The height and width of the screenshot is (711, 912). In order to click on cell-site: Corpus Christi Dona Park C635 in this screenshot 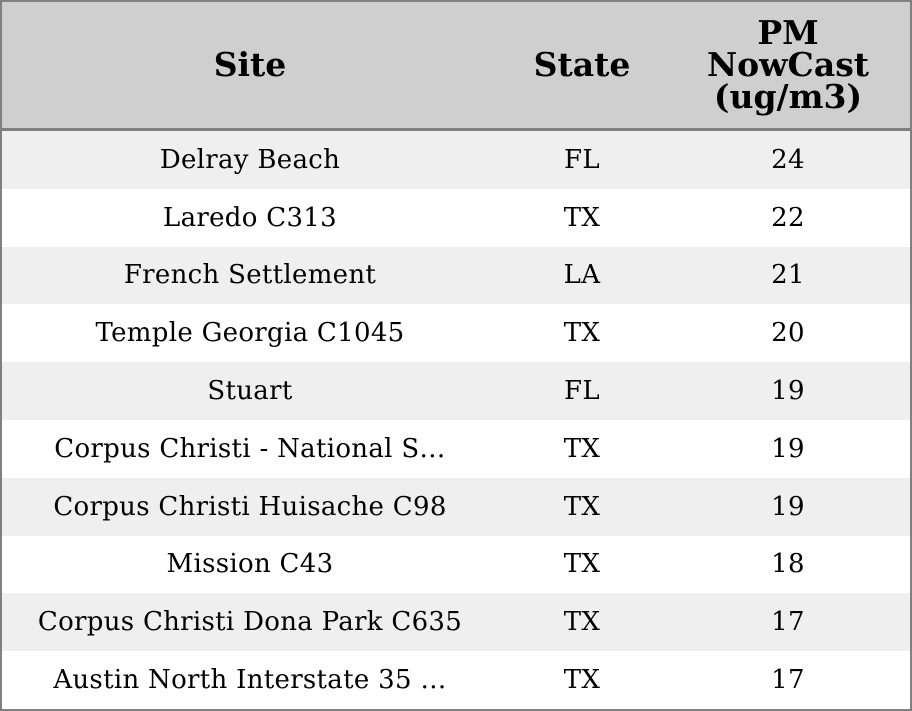, I will do `click(250, 622)`.